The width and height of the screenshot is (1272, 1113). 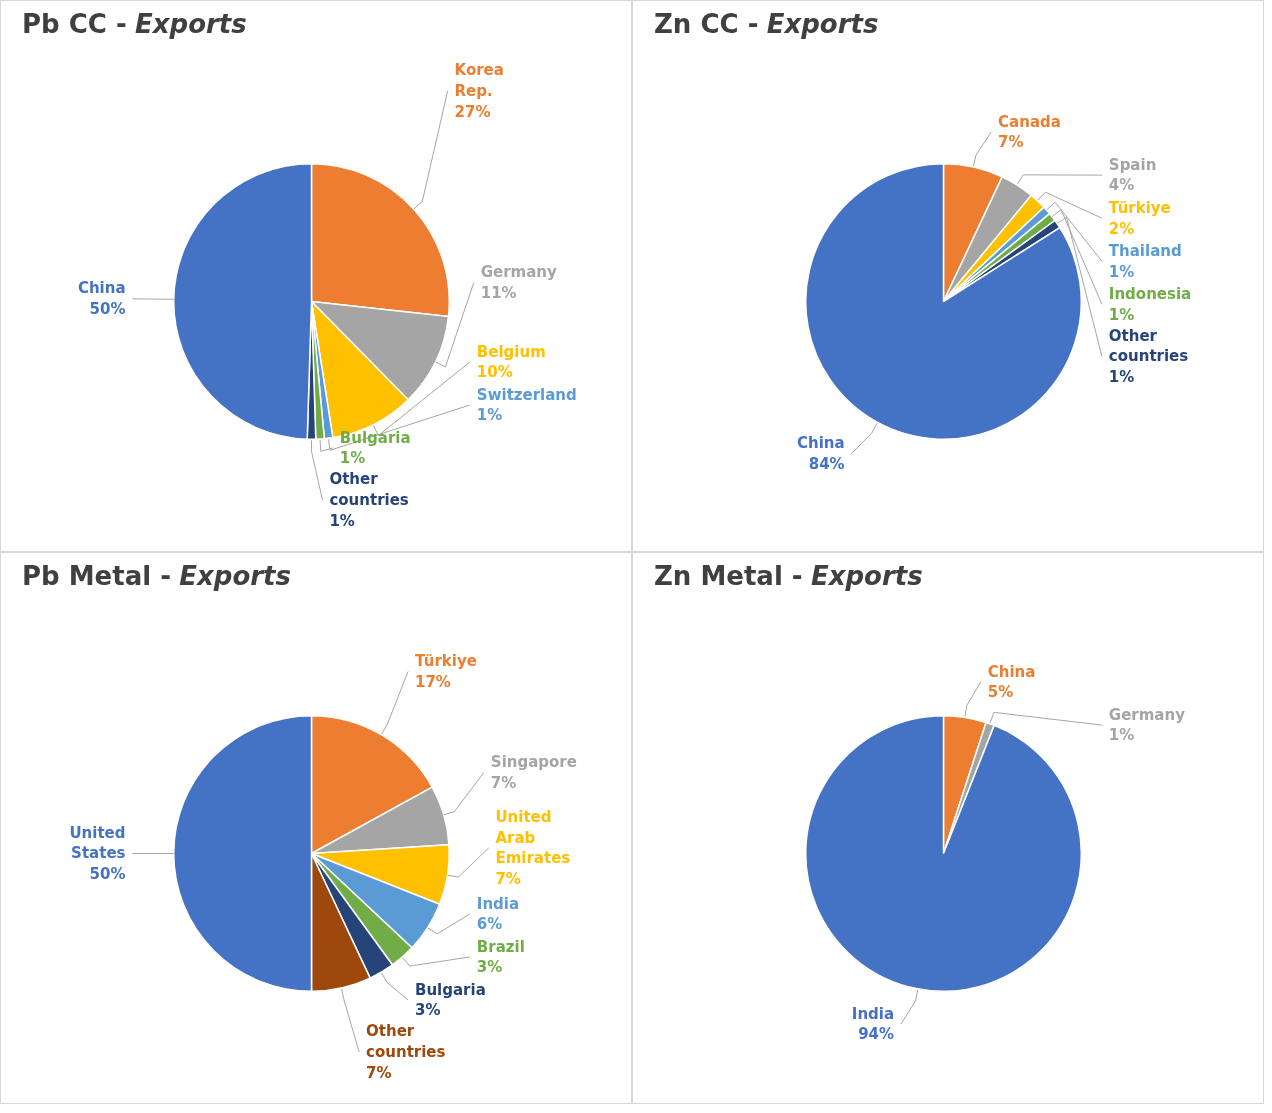 What do you see at coordinates (1150, 293) in the screenshot?
I see `slice-label: Indonesia` at bounding box center [1150, 293].